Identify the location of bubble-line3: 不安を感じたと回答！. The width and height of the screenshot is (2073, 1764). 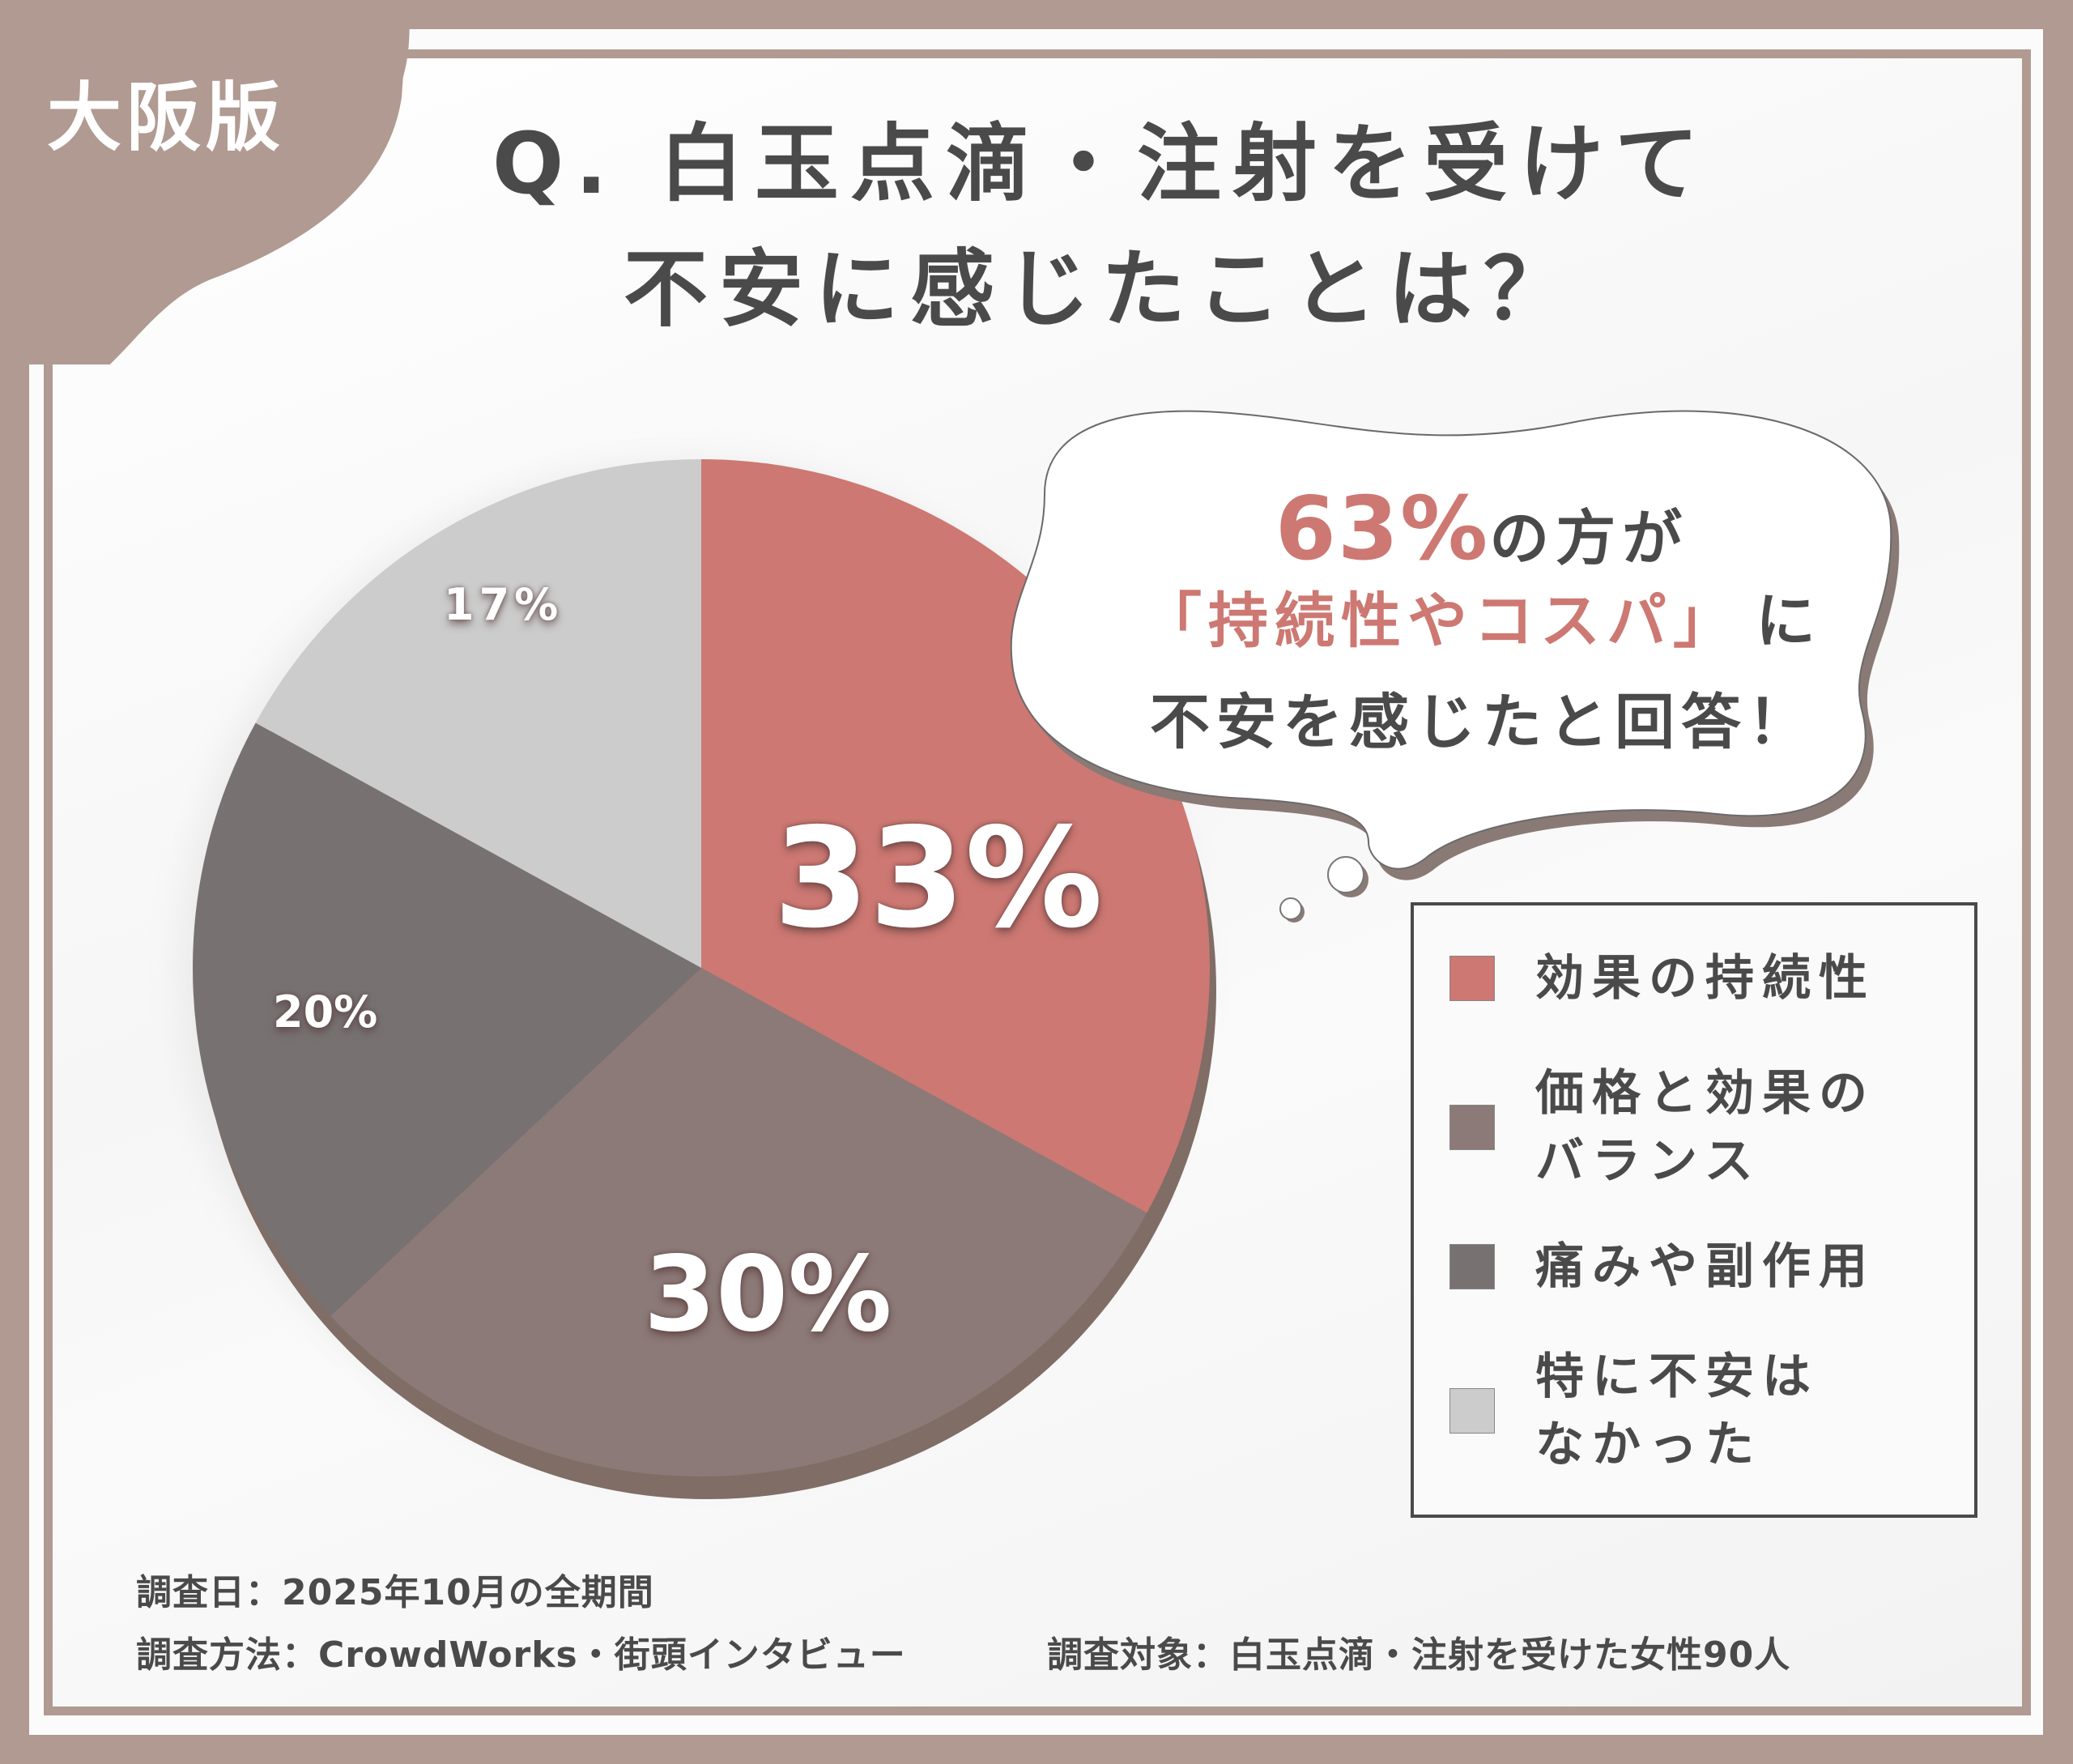
(1482, 722).